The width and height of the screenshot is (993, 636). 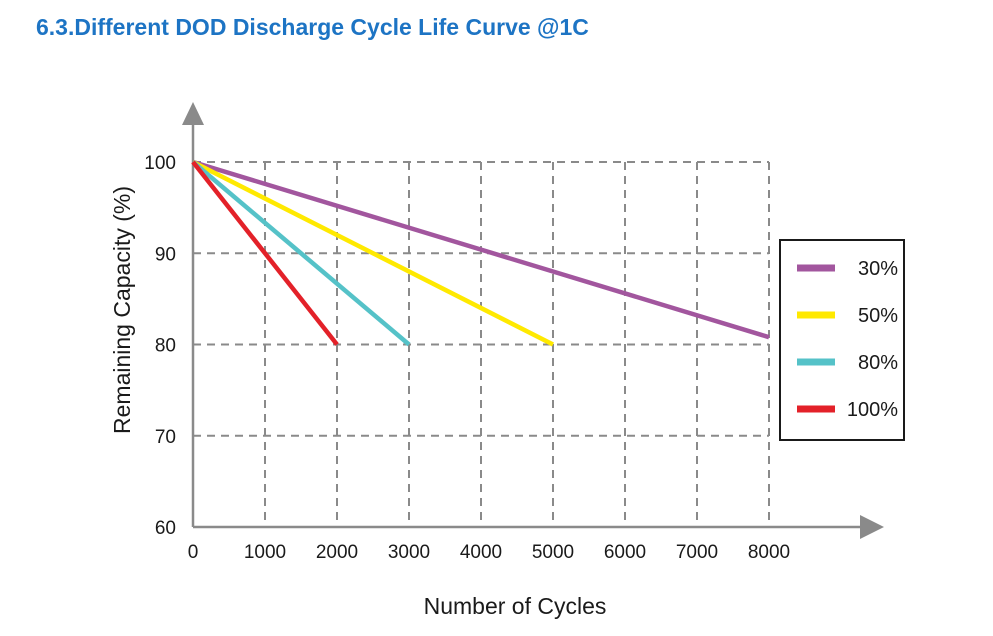 What do you see at coordinates (165, 346) in the screenshot?
I see `y-tick-80: 80` at bounding box center [165, 346].